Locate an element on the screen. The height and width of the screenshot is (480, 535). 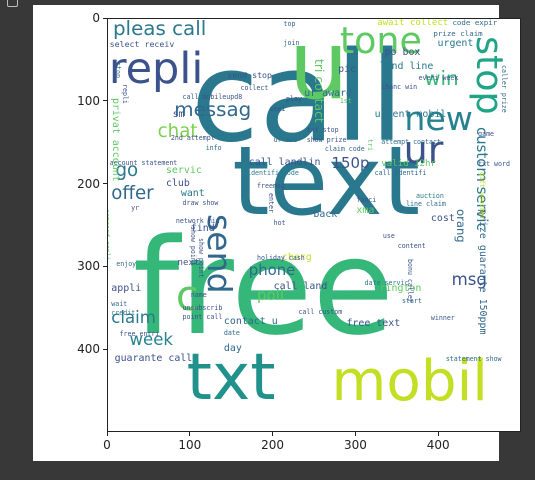
word-62: collect is located at coordinates (254, 88).